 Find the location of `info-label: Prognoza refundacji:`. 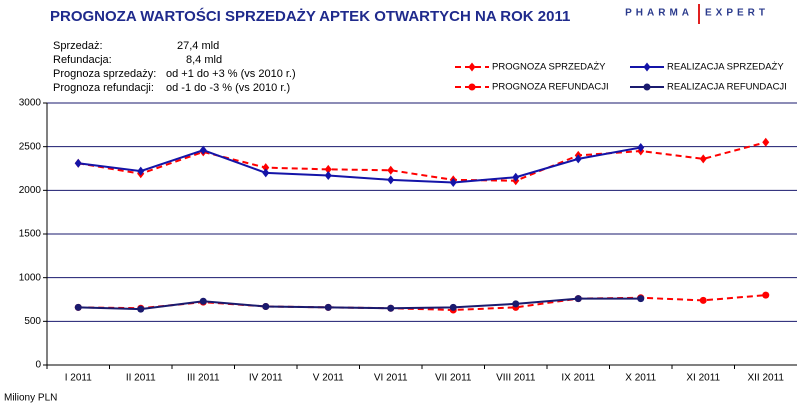

info-label: Prognoza refundacji: is located at coordinates (103, 88).